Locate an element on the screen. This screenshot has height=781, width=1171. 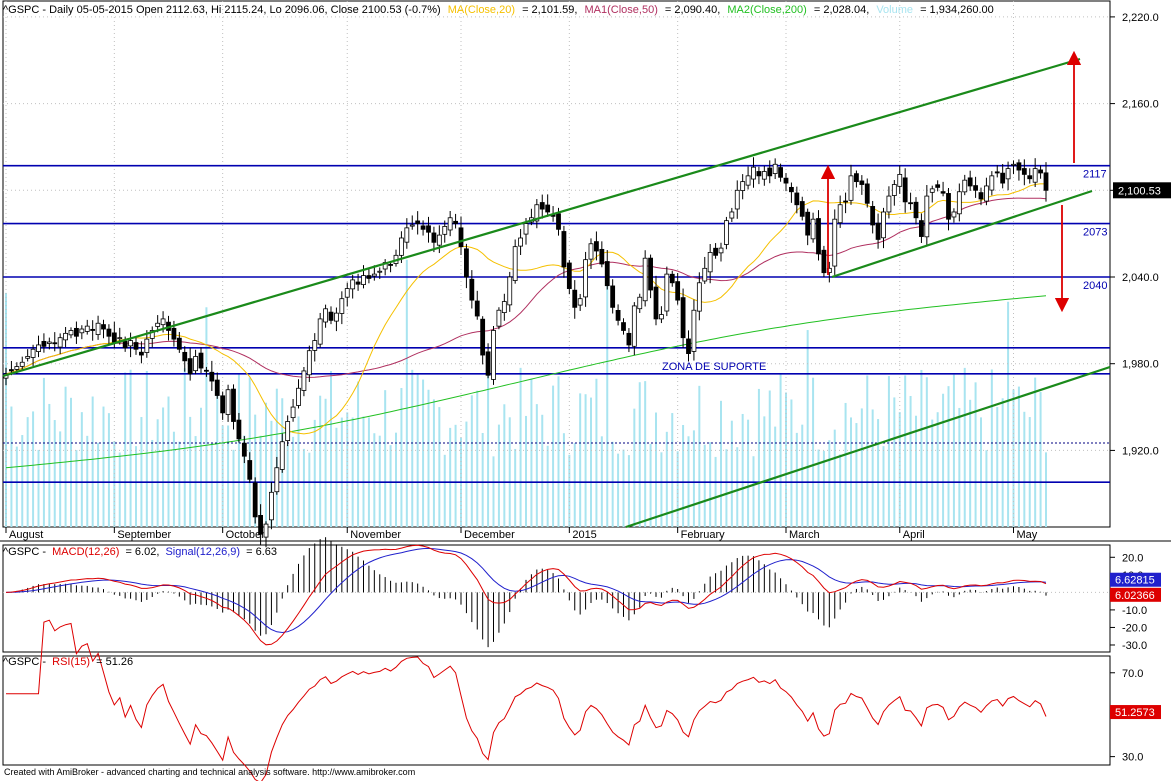
price-tick-label: 2,040.0 is located at coordinates (1140, 278).